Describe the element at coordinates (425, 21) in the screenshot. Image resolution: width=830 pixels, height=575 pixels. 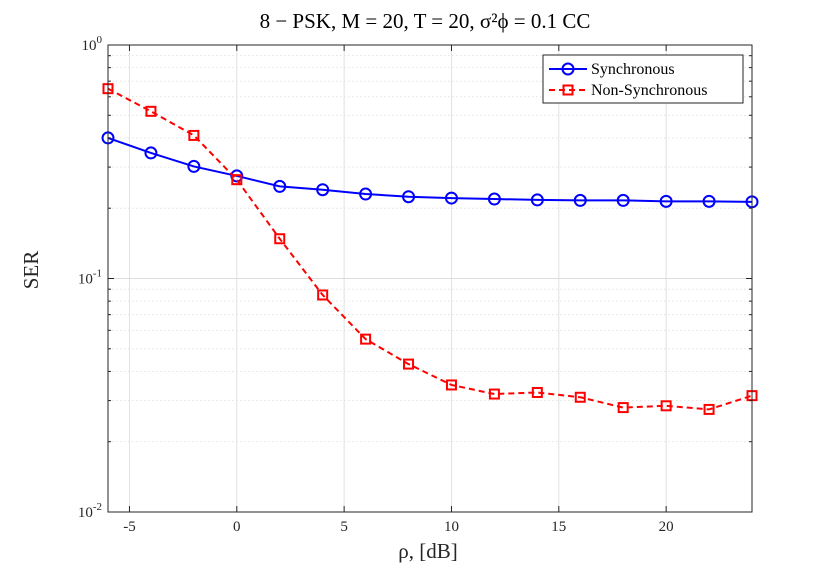
I see `chart-title: 8 − PSK, M = 20, T = 20, σ²ϕ = 0.1 CC` at that location.